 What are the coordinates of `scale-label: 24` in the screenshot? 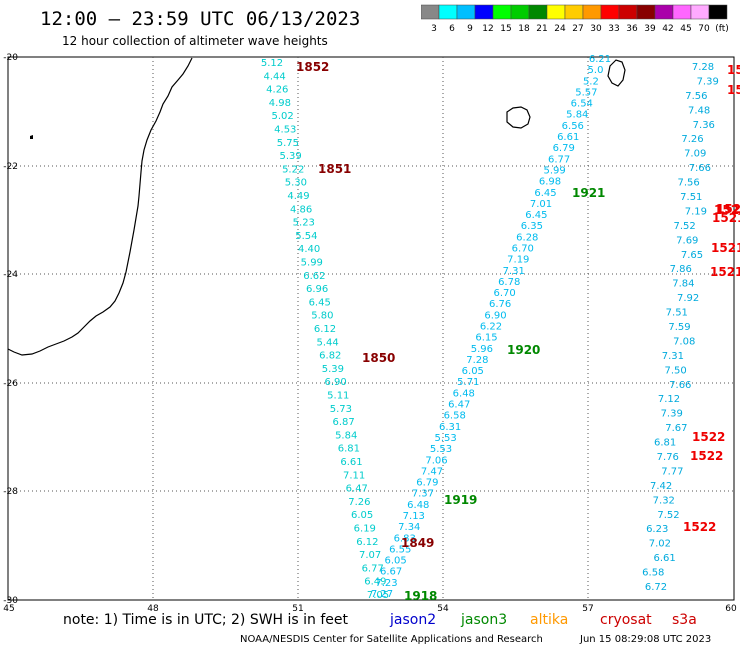 It's located at (560, 29).